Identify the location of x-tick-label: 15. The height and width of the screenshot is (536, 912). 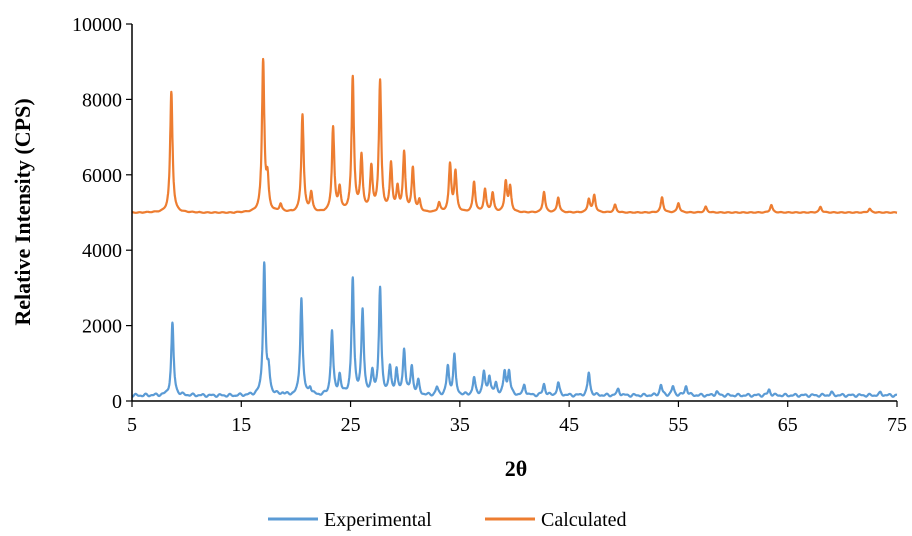
(241, 425).